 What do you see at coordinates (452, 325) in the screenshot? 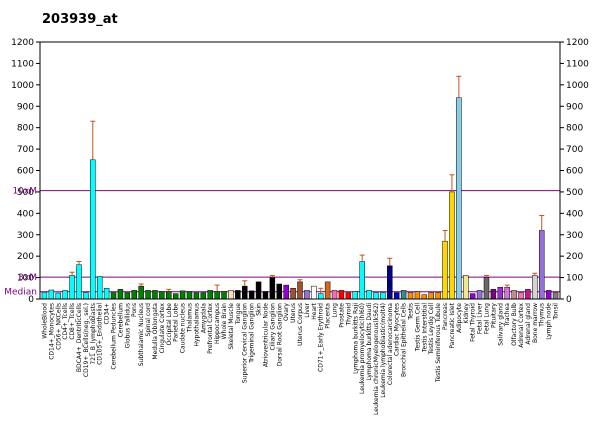
I see `x-tick-label: Pancreatic Islet` at bounding box center [452, 325].